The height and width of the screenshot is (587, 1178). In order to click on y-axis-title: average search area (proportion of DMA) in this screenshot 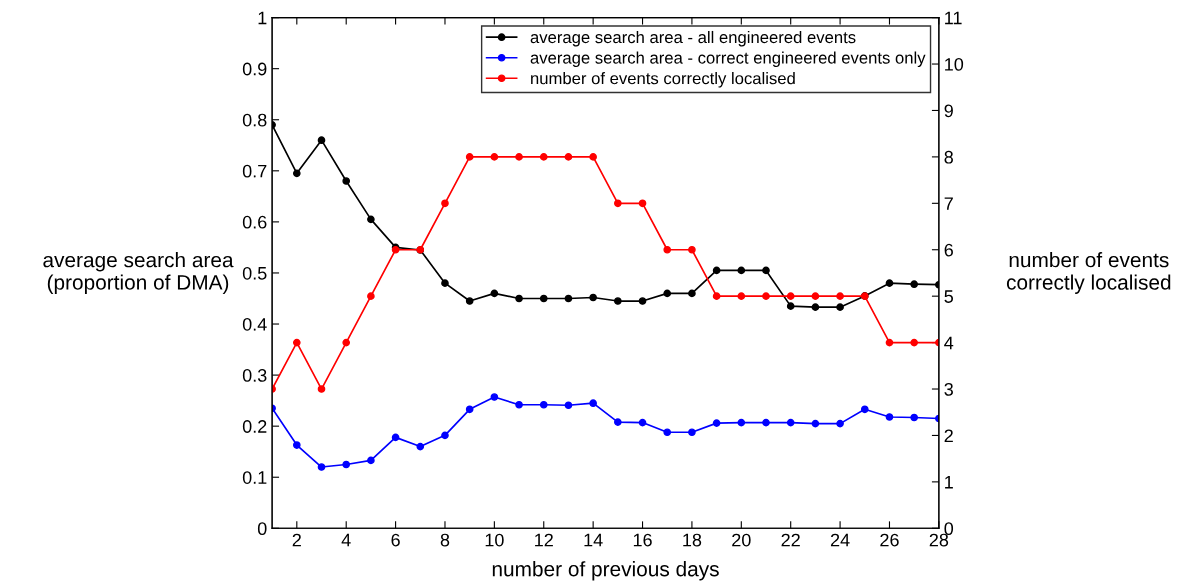, I will do `click(138, 273)`.